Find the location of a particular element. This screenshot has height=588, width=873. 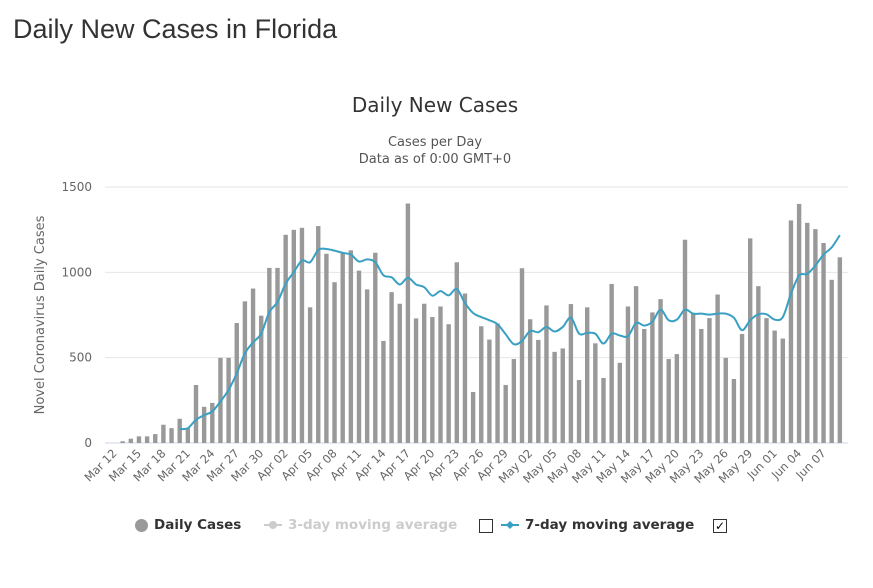

legend-label: Daily Cases is located at coordinates (198, 525).